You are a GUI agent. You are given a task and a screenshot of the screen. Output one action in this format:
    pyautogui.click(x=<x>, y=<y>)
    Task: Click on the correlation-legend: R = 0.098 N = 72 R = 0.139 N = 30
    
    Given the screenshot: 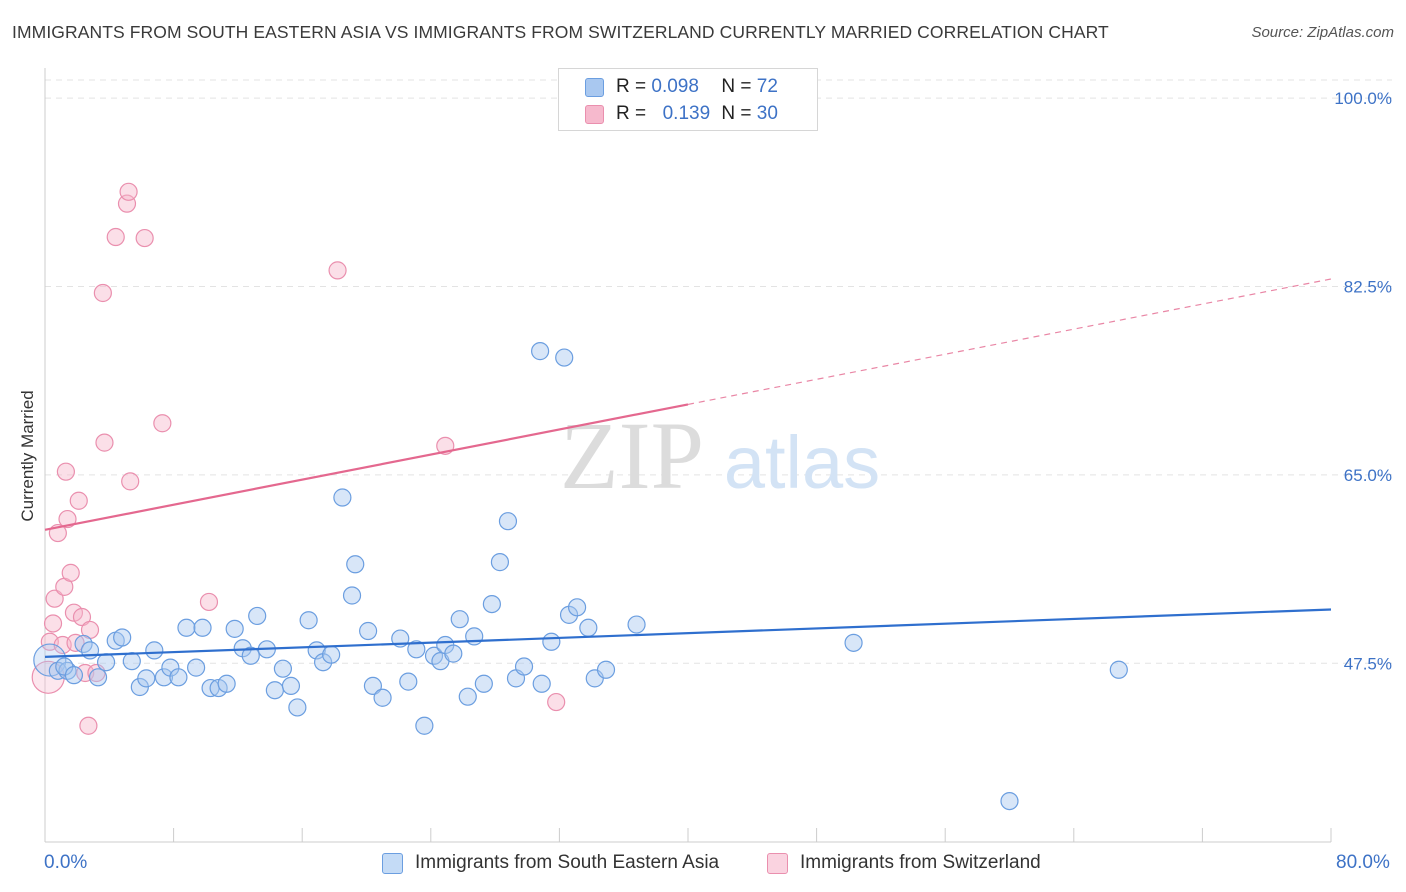 What is the action you would take?
    pyautogui.click(x=688, y=99)
    